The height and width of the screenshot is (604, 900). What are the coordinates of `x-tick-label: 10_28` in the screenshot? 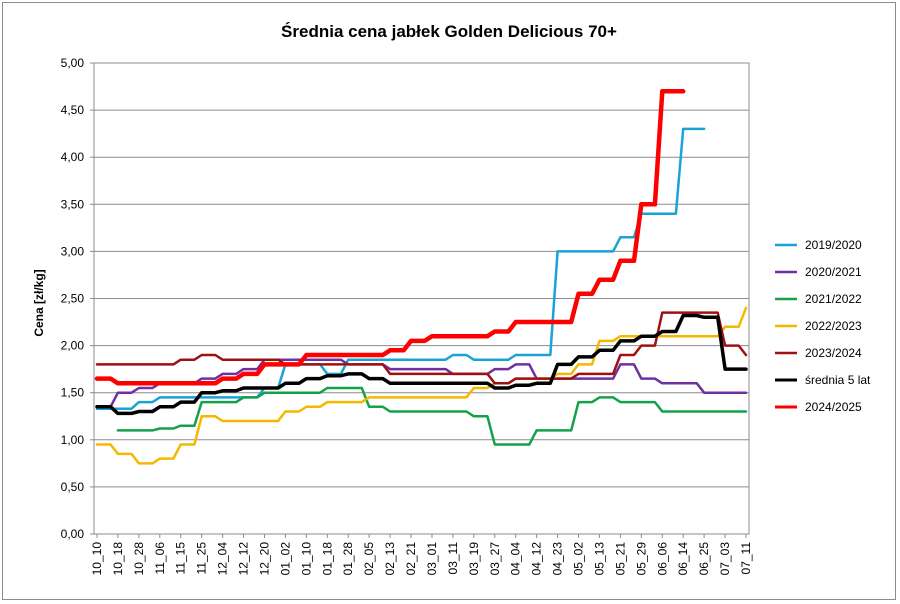 It's located at (139, 559).